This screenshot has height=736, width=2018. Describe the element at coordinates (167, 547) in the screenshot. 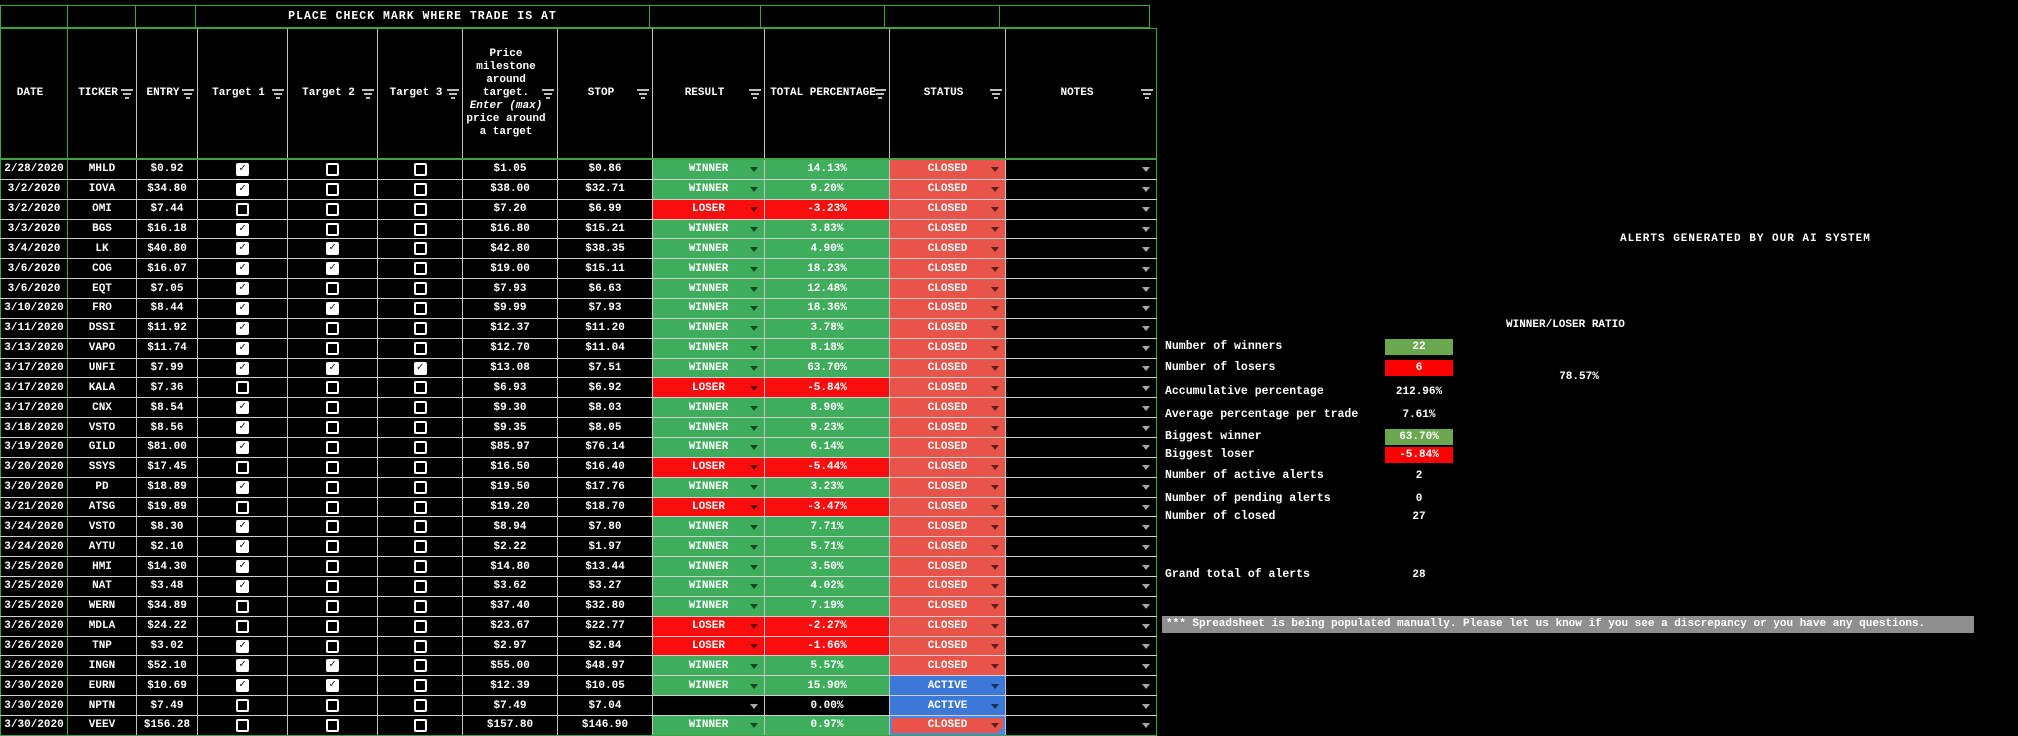

I see `cell-entry: $2.10` at that location.